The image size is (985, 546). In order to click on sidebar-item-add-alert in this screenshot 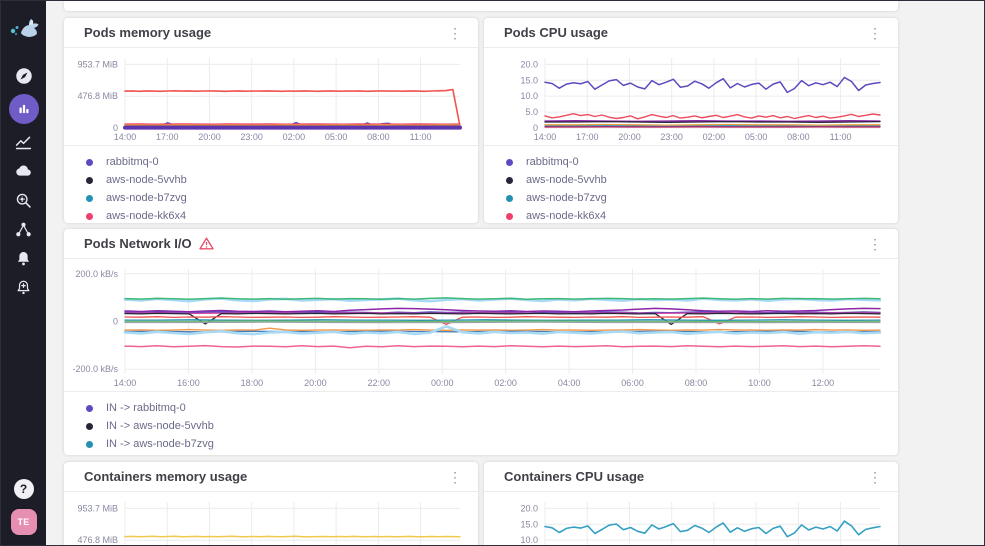, I will do `click(24, 287)`.